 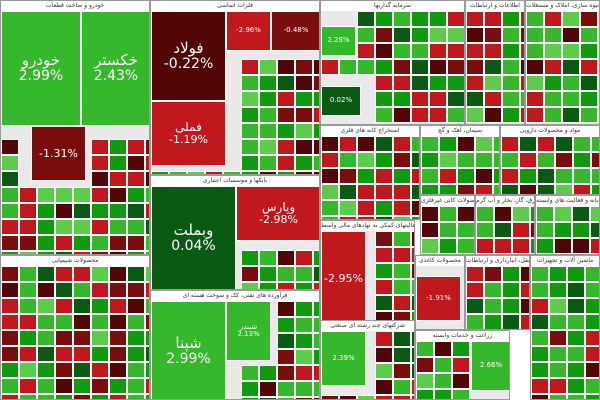 I want to click on tile-change: -1.31%, so click(x=58, y=153).